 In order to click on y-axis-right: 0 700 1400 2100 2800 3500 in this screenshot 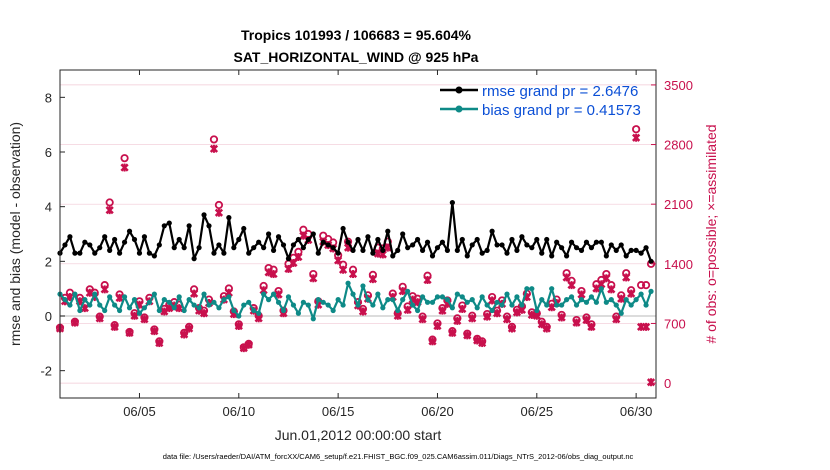, I will do `click(672, 234)`.